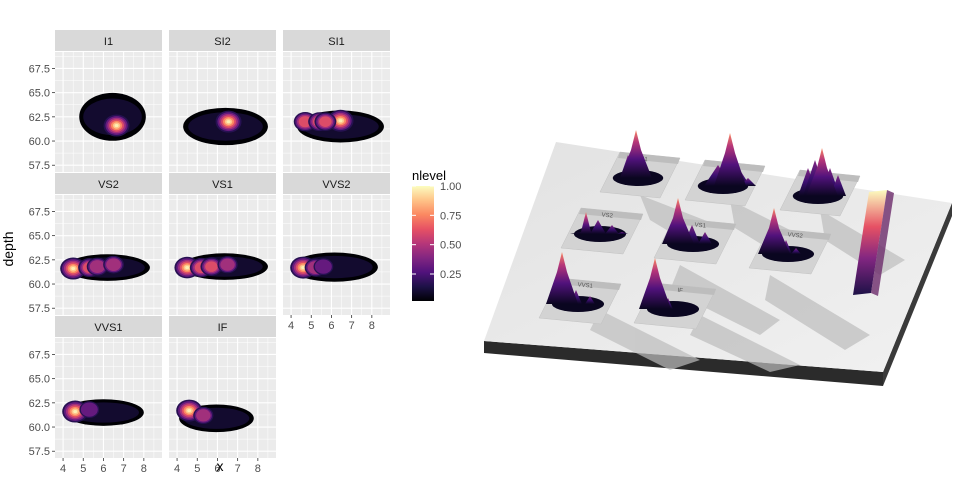 This screenshot has height=480, width=960. I want to click on legend-tick-label: 0.25, so click(450, 275).